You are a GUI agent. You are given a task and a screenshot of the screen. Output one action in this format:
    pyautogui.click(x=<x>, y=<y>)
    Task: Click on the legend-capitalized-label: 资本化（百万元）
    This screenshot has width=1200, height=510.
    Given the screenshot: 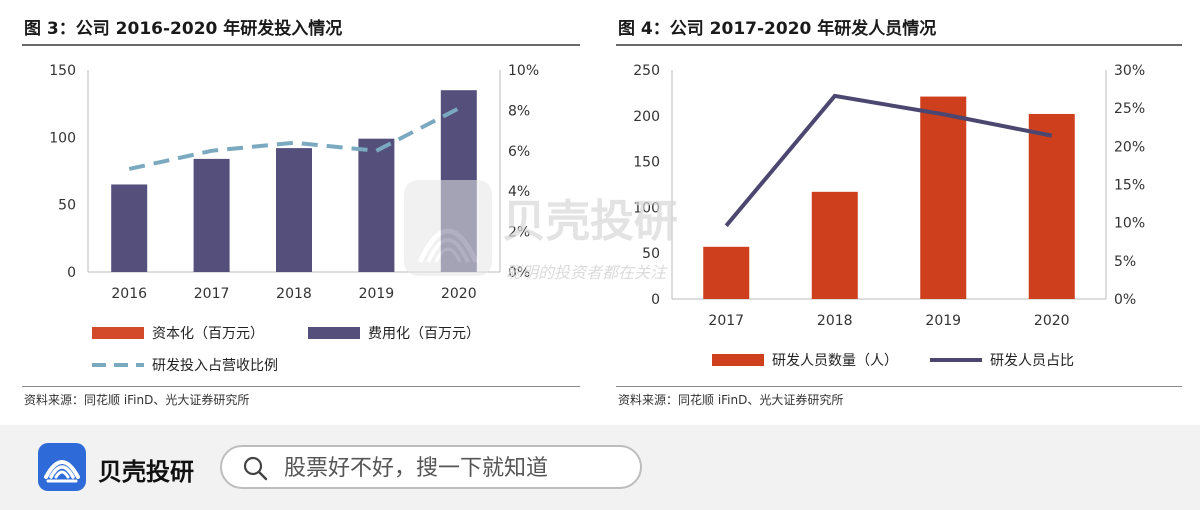 What is the action you would take?
    pyautogui.click(x=208, y=334)
    